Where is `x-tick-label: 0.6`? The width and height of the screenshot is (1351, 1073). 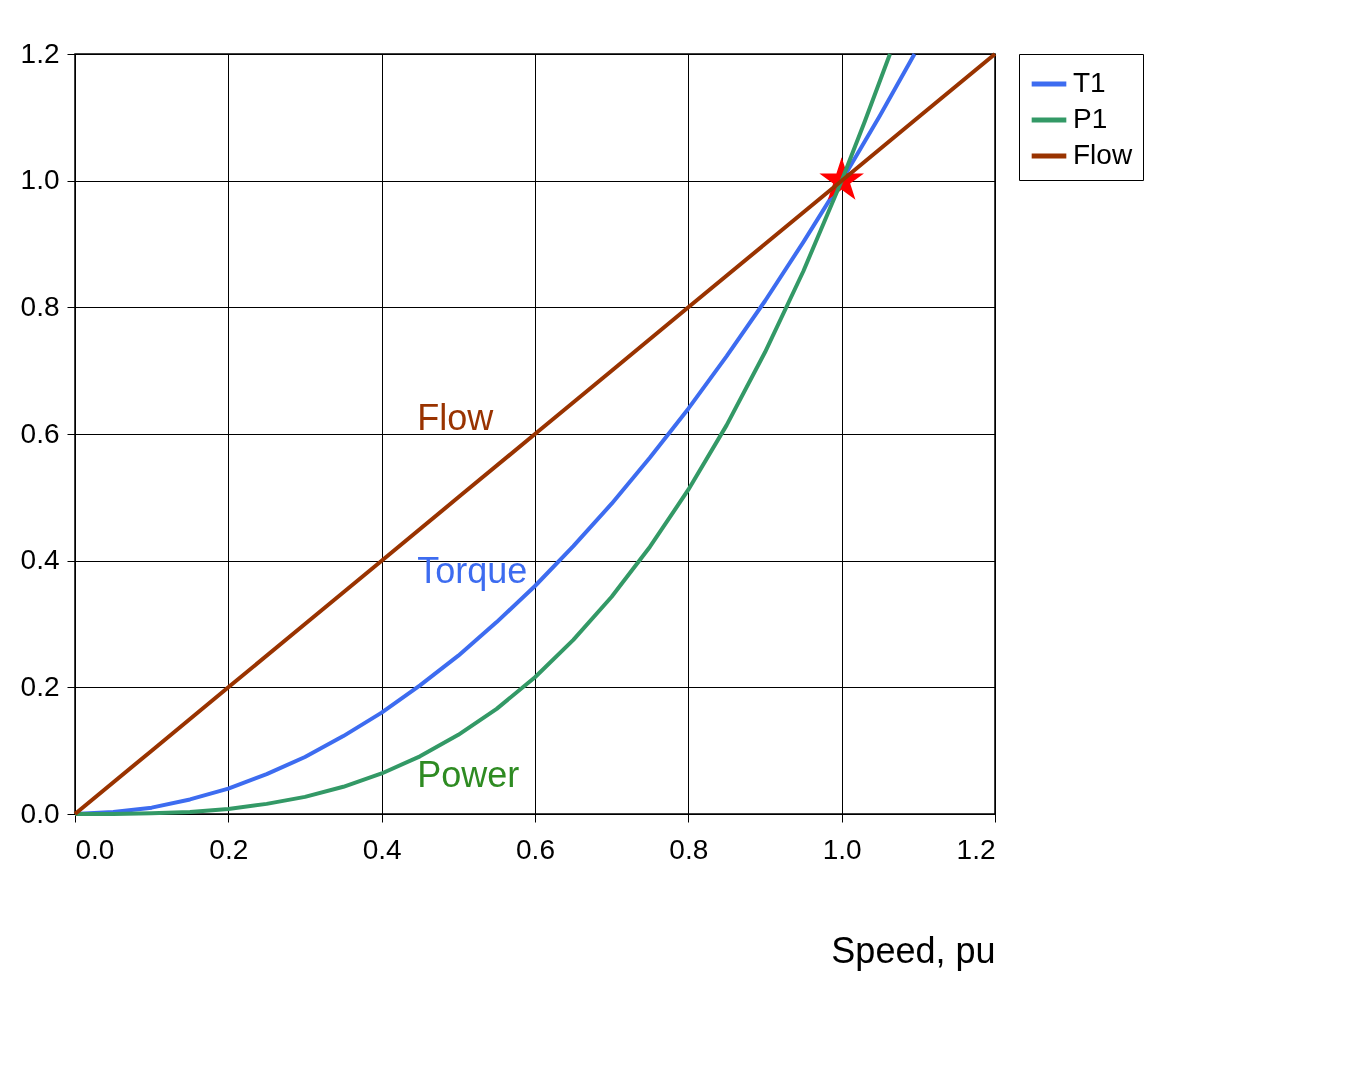 x-tick-label: 0.6 is located at coordinates (535, 849).